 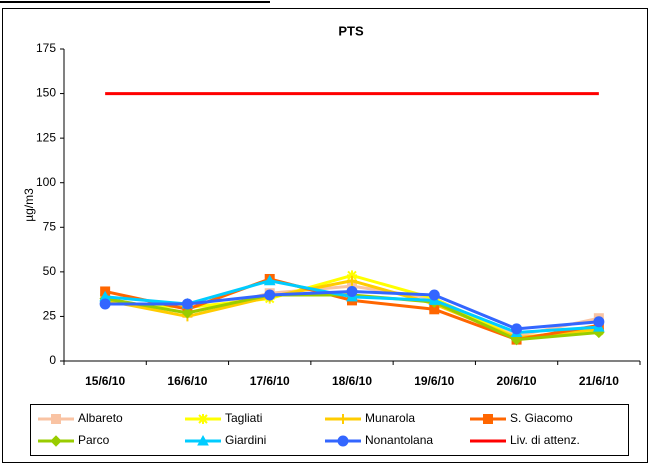 What do you see at coordinates (545, 440) in the screenshot?
I see `legend-label: Liv. di attenz.` at bounding box center [545, 440].